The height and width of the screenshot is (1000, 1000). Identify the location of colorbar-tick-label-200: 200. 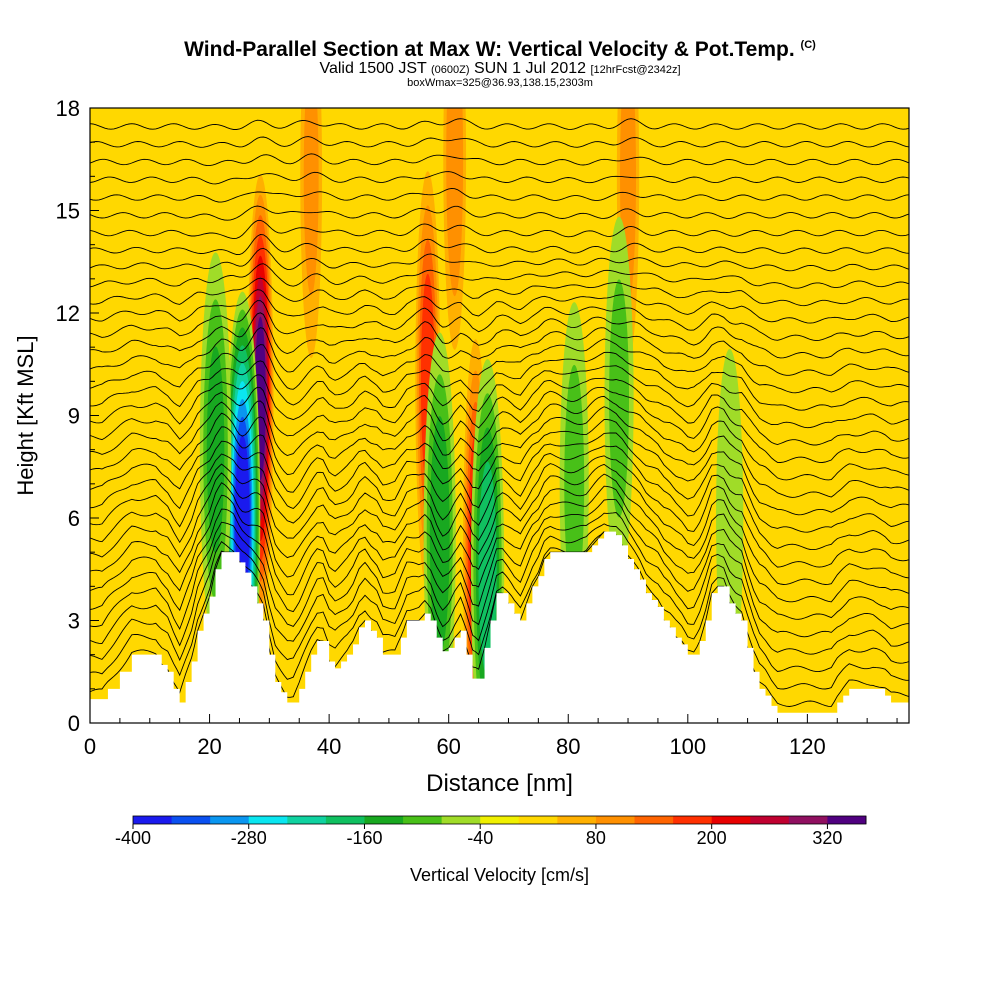
(712, 838).